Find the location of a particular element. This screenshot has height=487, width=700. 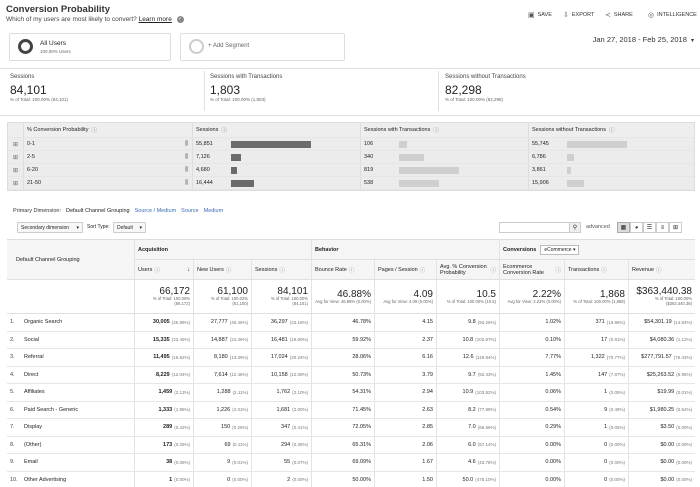

intelligence-button: ◎ INTELLIGENCE is located at coordinates (672, 15).